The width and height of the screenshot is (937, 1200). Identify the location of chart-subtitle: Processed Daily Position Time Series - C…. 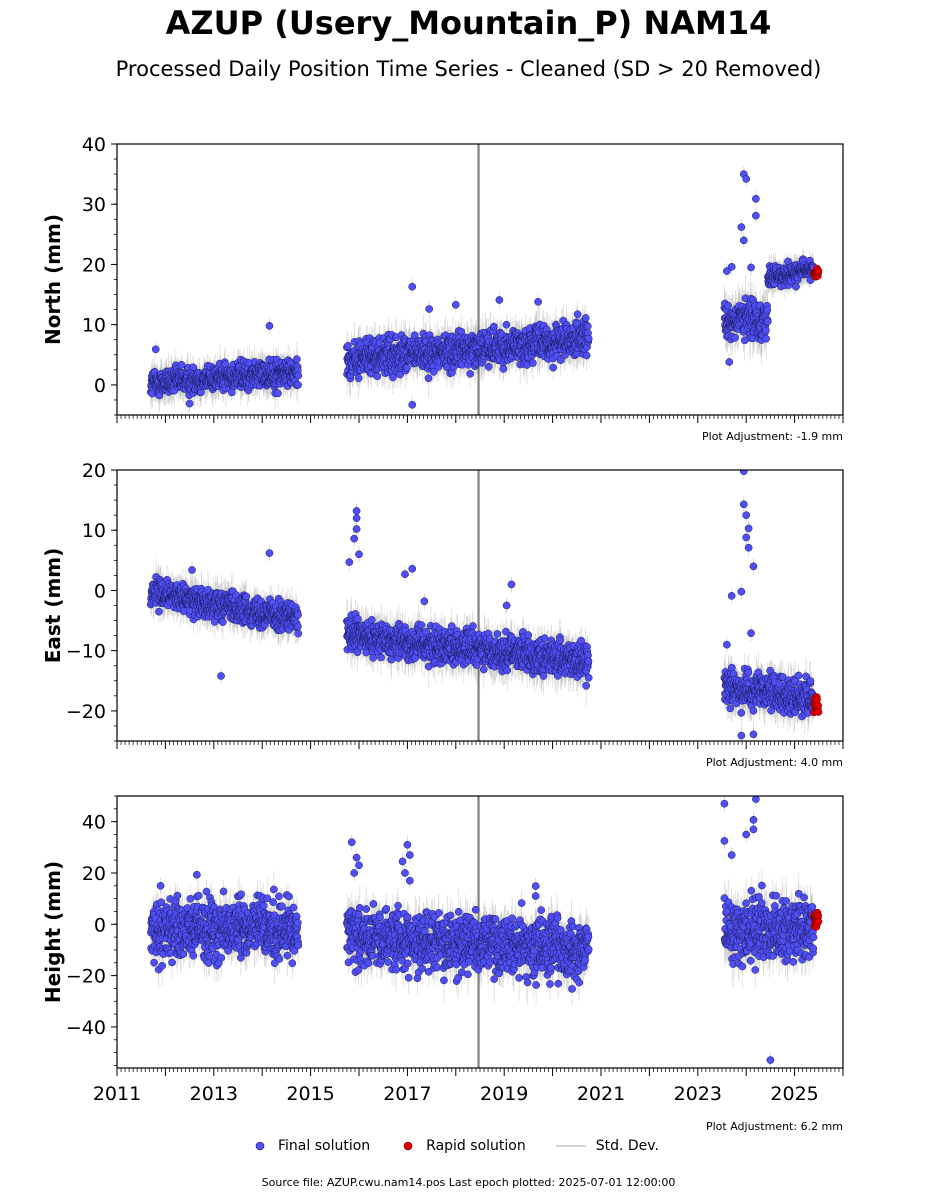
(468, 69).